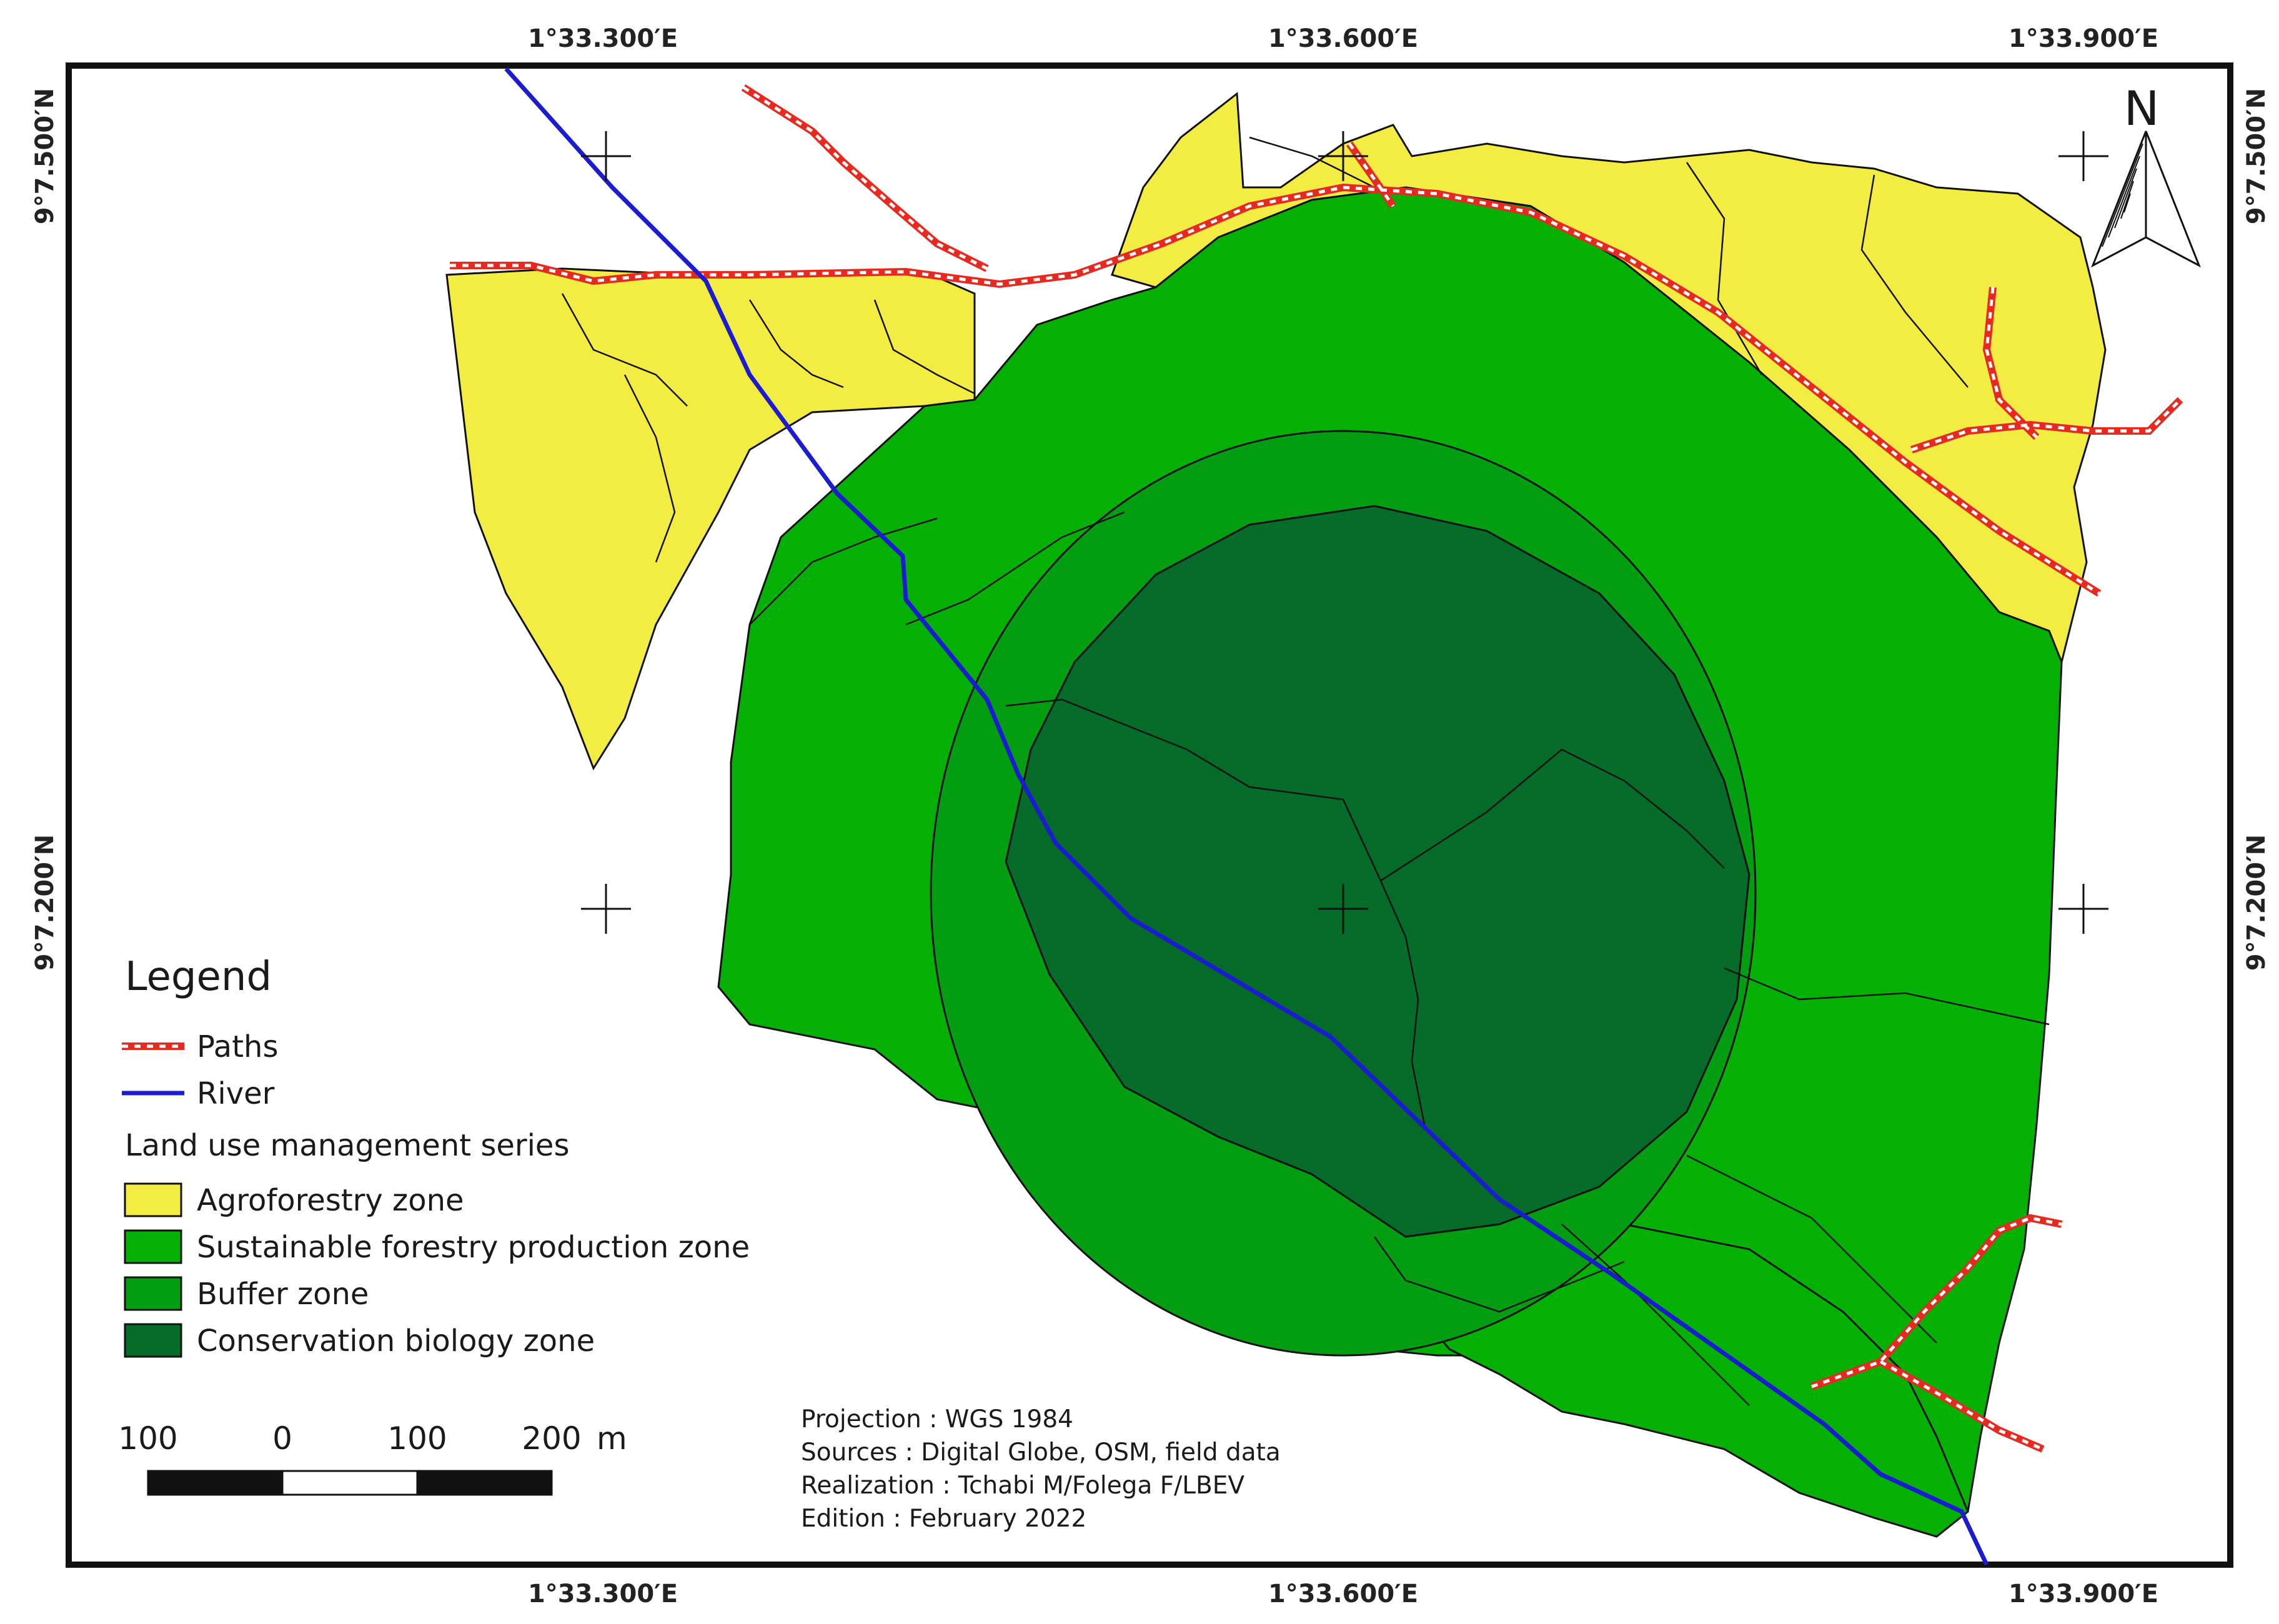 The height and width of the screenshot is (1624, 2279). What do you see at coordinates (2256, 902) in the screenshot?
I see `right-coord-label-2: 9°7.200′N` at bounding box center [2256, 902].